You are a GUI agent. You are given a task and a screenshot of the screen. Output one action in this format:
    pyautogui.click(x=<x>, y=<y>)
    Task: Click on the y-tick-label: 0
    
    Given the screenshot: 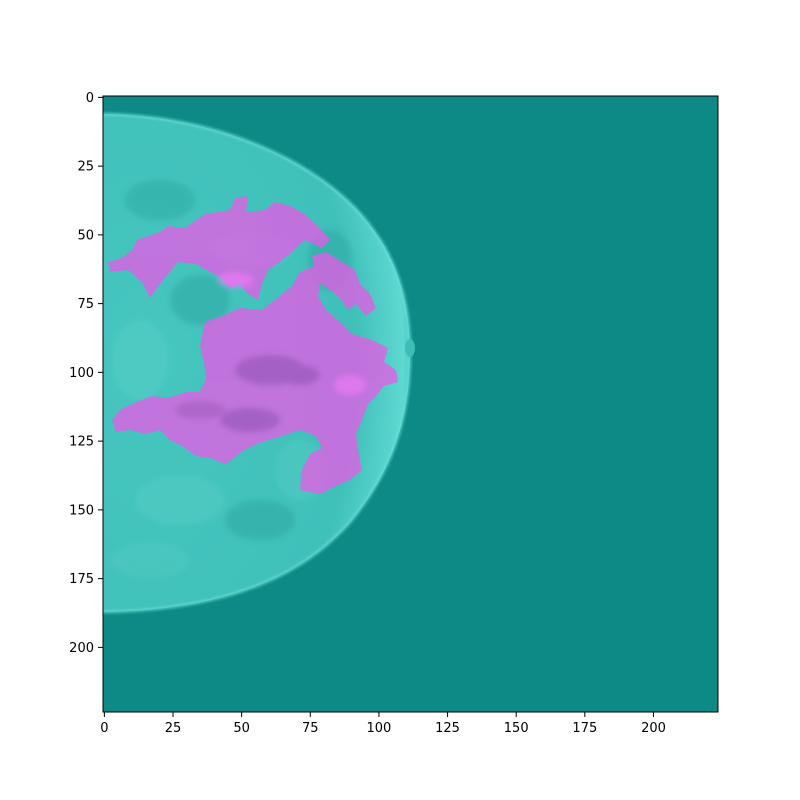 What is the action you would take?
    pyautogui.click(x=90, y=98)
    